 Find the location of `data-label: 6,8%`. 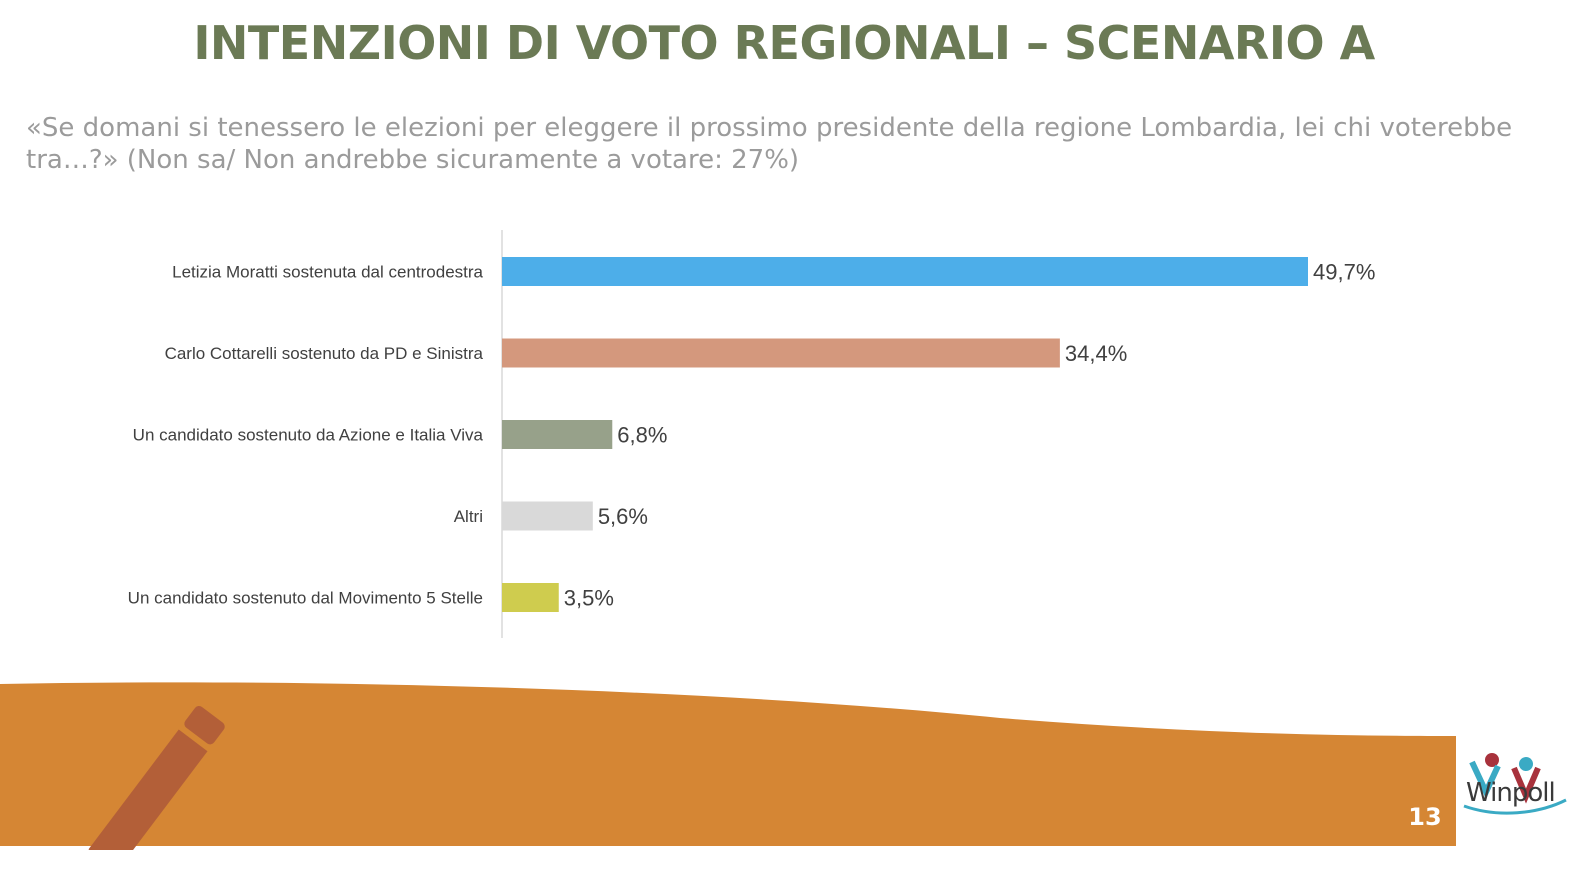

data-label: 6,8% is located at coordinates (642, 435).